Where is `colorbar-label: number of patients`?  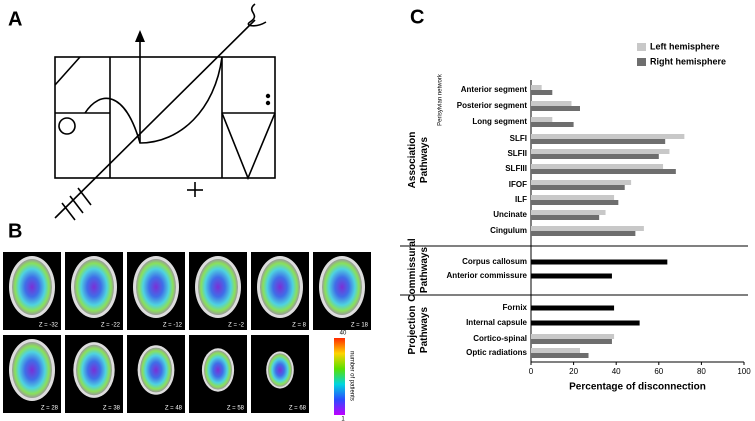
colorbar-label: number of patients is located at coordinates (351, 376).